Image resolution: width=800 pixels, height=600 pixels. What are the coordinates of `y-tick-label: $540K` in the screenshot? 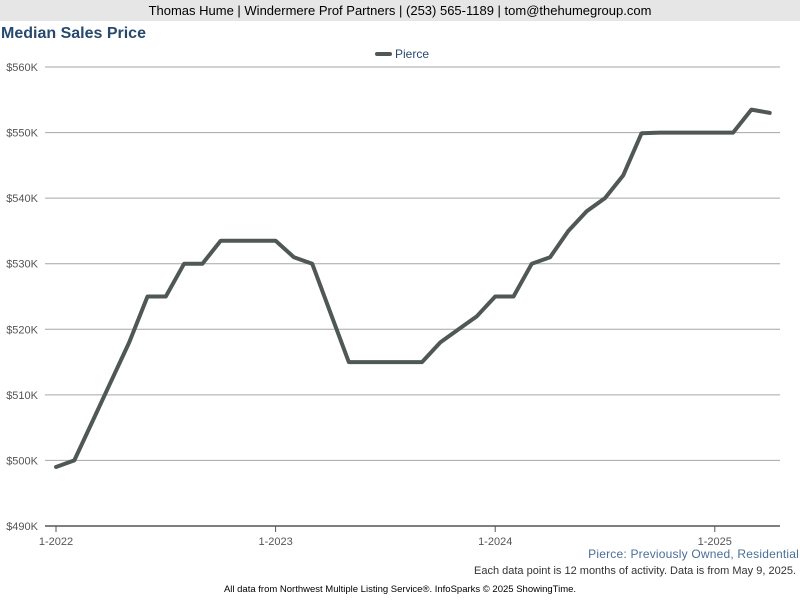 It's located at (22, 199).